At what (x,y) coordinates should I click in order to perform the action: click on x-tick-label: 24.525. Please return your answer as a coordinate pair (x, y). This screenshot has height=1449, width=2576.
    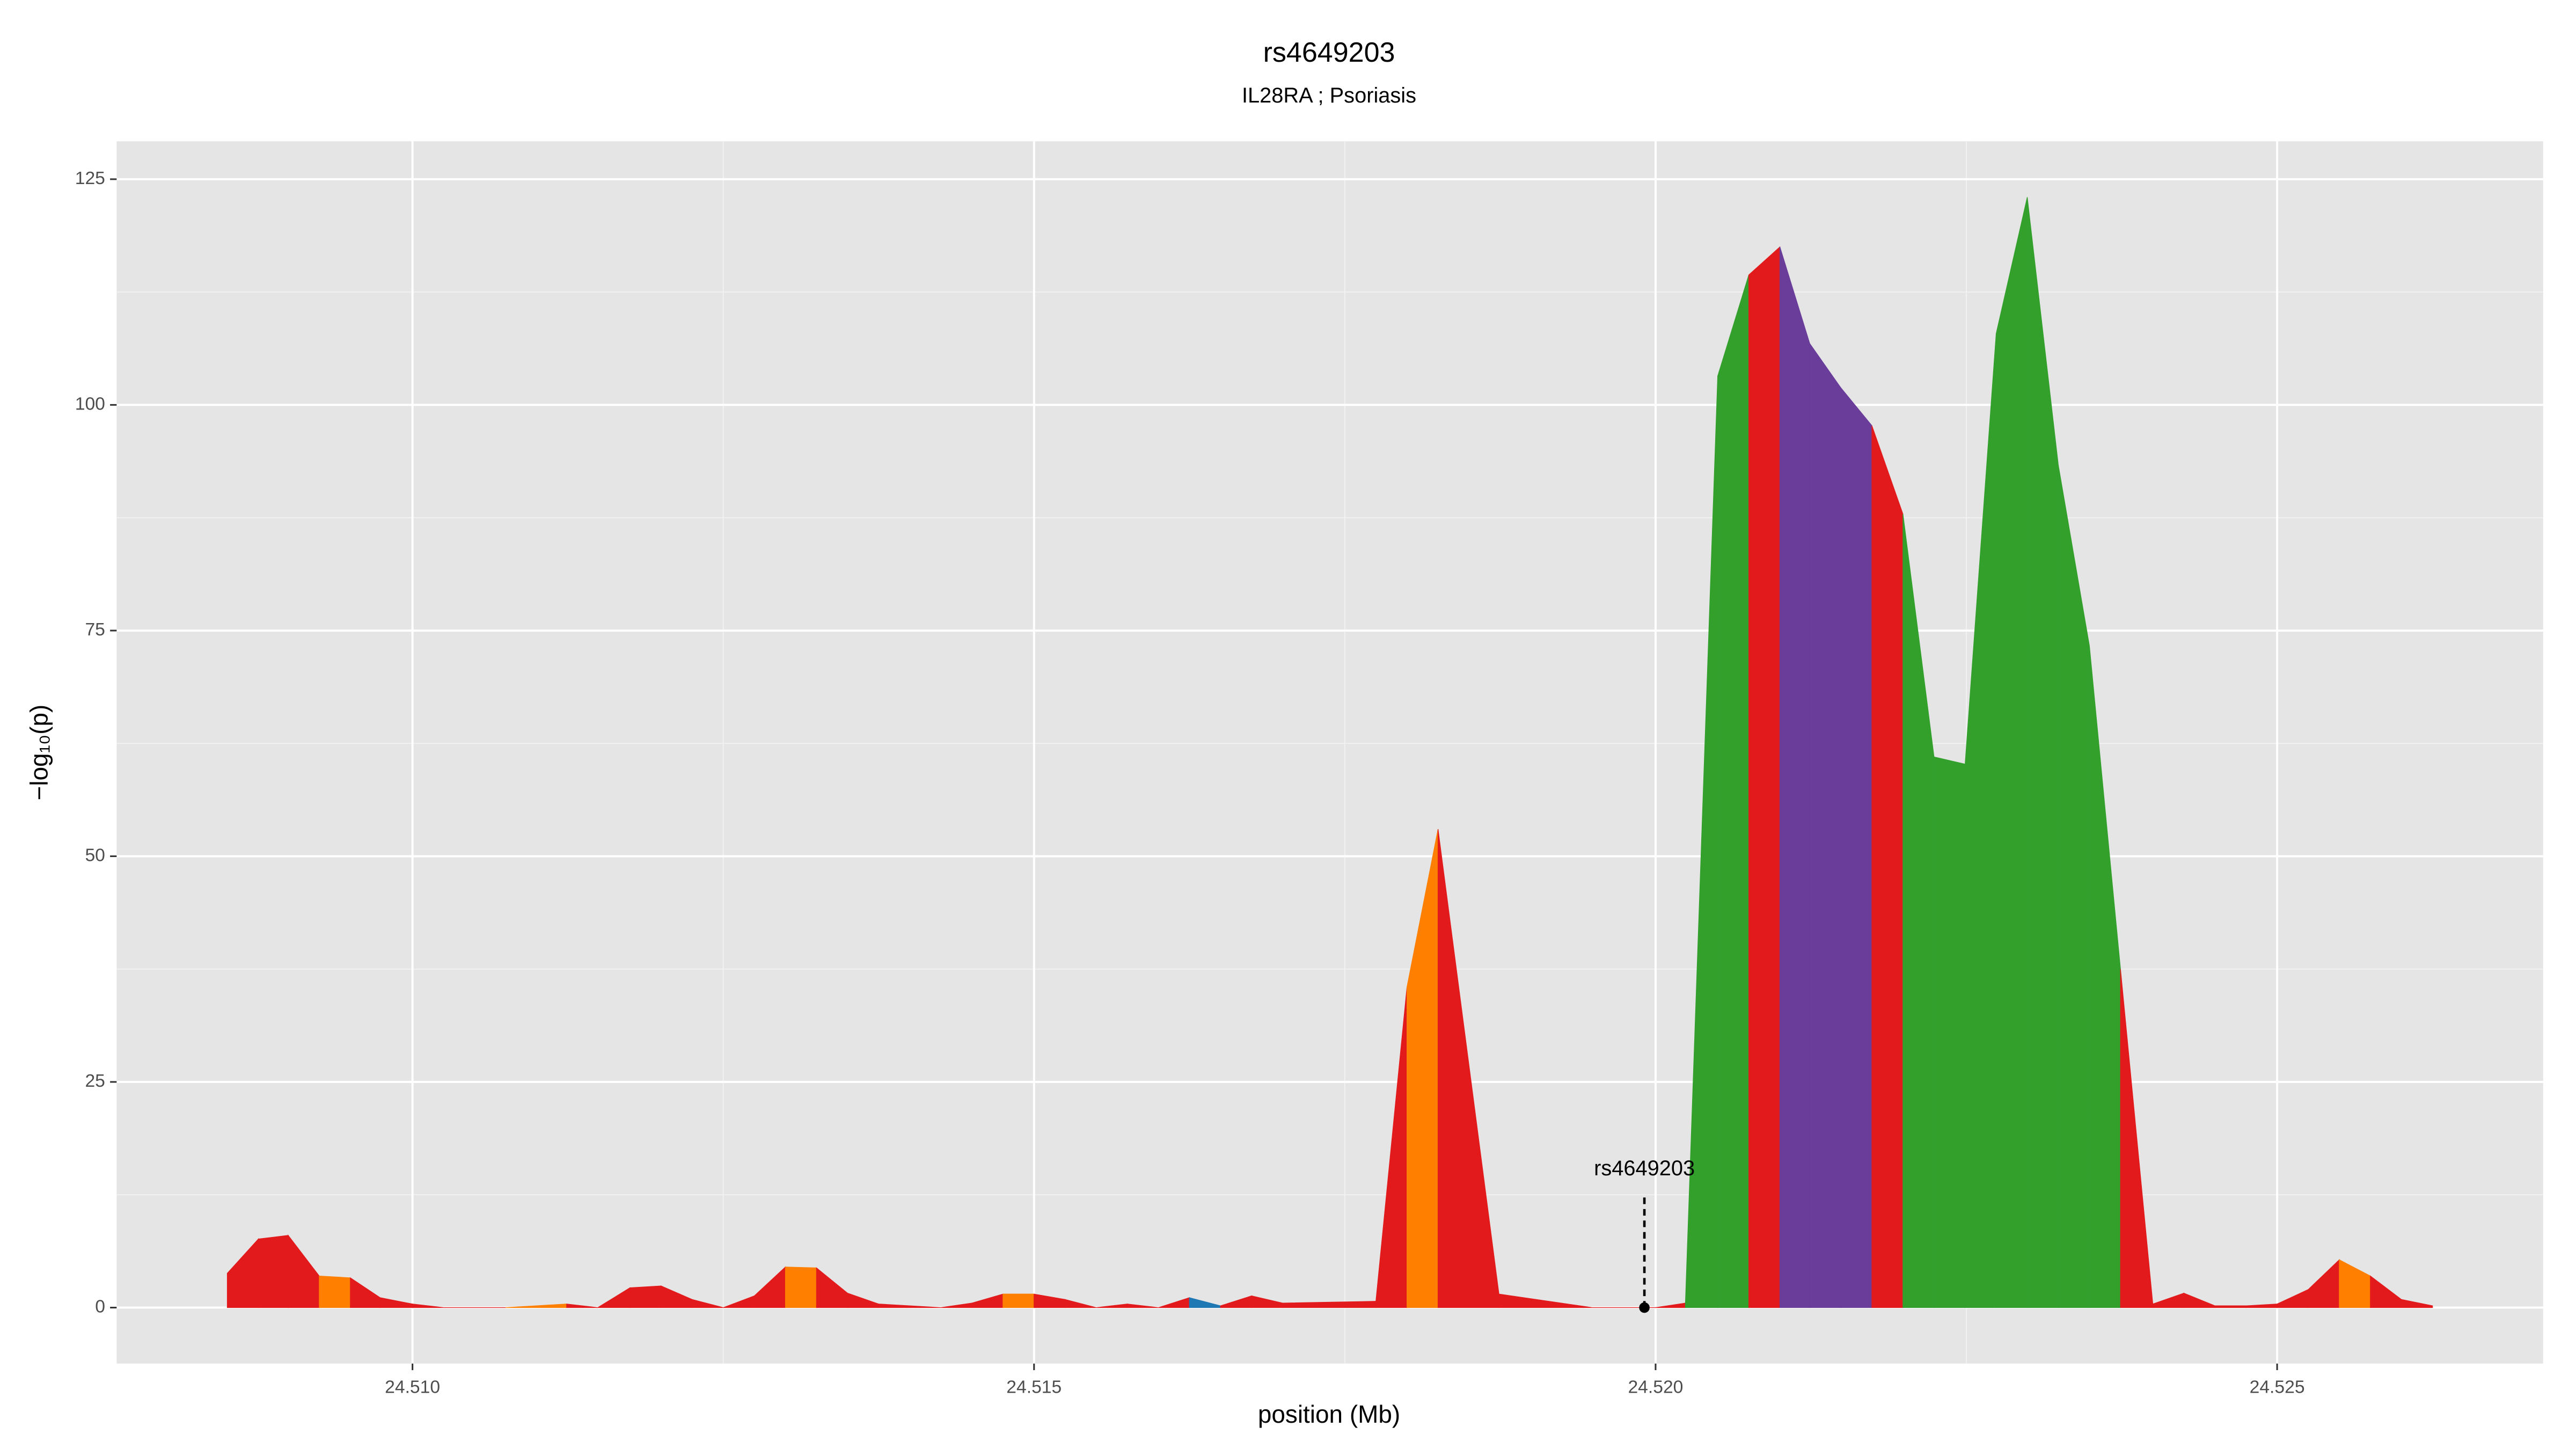
    Looking at the image, I should click on (2277, 1387).